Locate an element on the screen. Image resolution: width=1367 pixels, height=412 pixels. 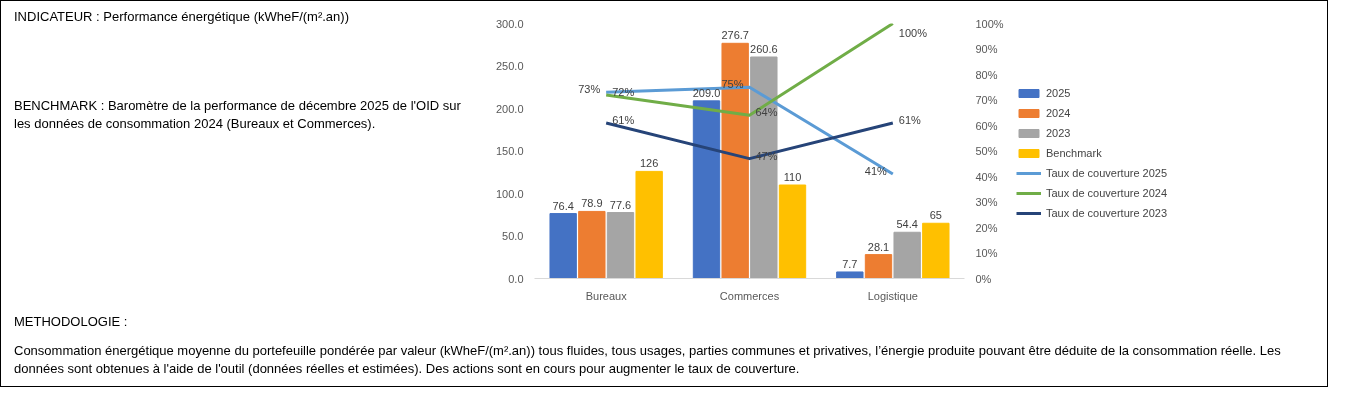
y-tick-label: 150.0 is located at coordinates (509, 151).